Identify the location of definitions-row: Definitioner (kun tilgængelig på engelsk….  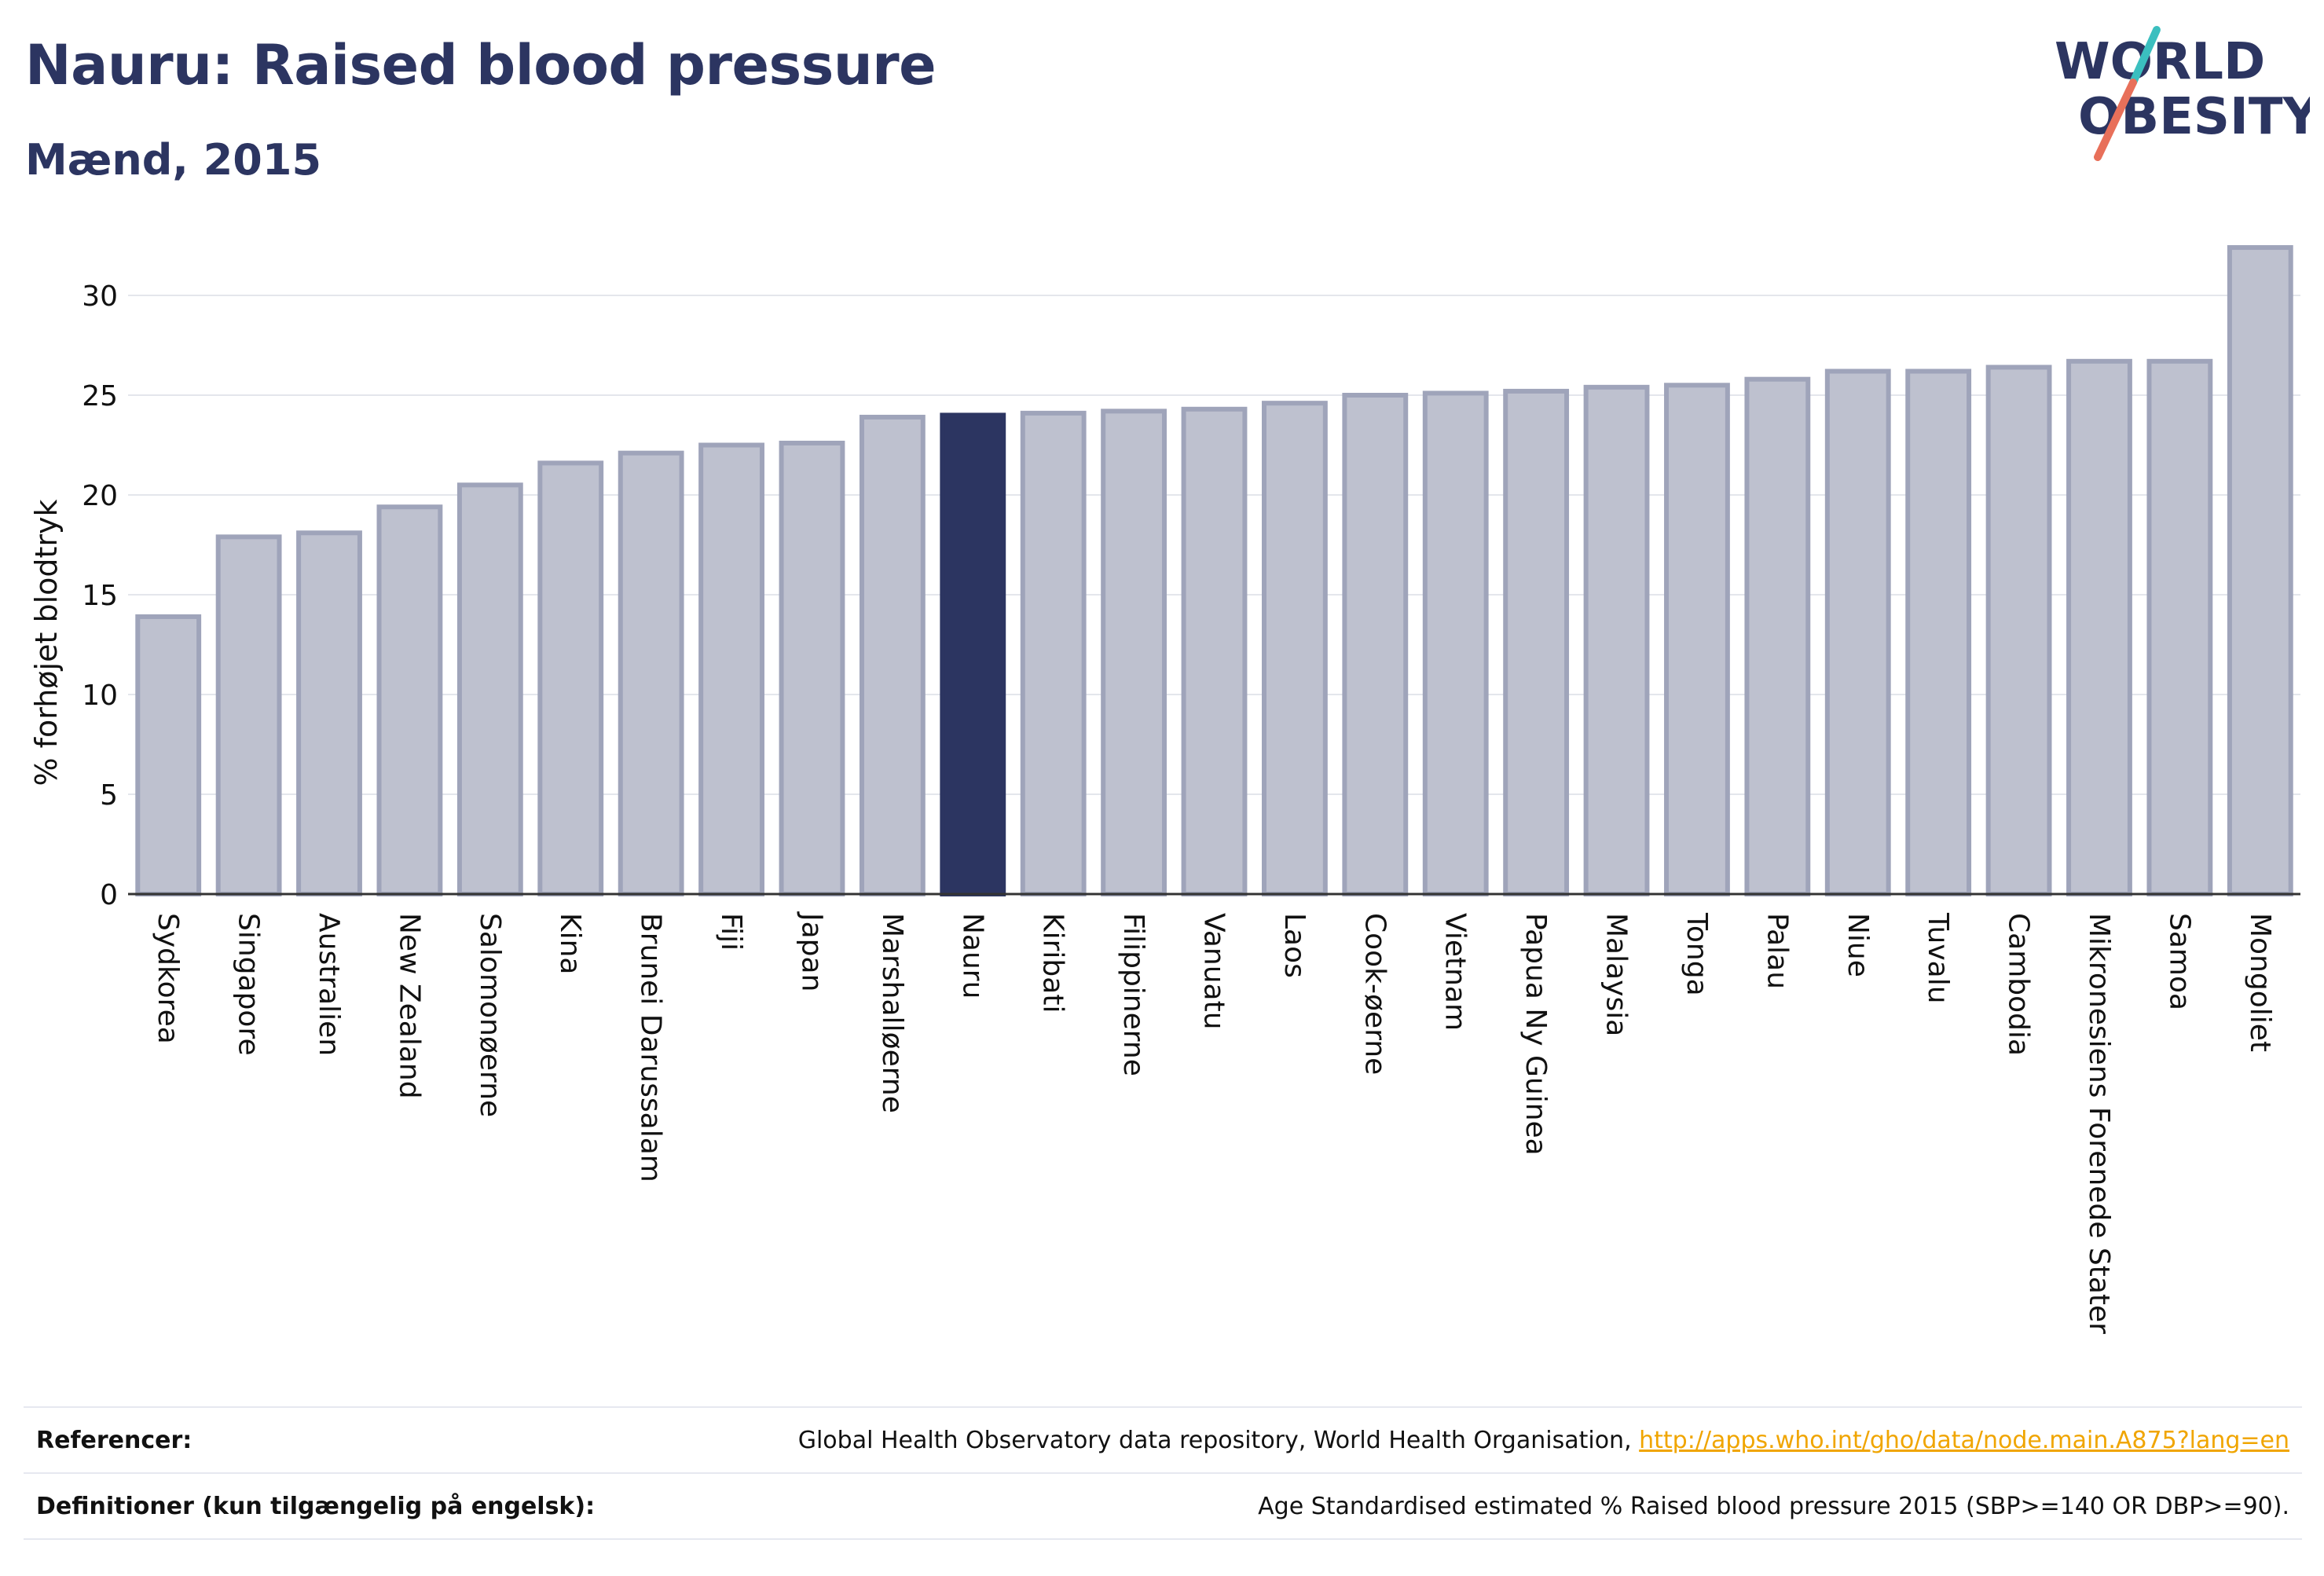
(1163, 1506).